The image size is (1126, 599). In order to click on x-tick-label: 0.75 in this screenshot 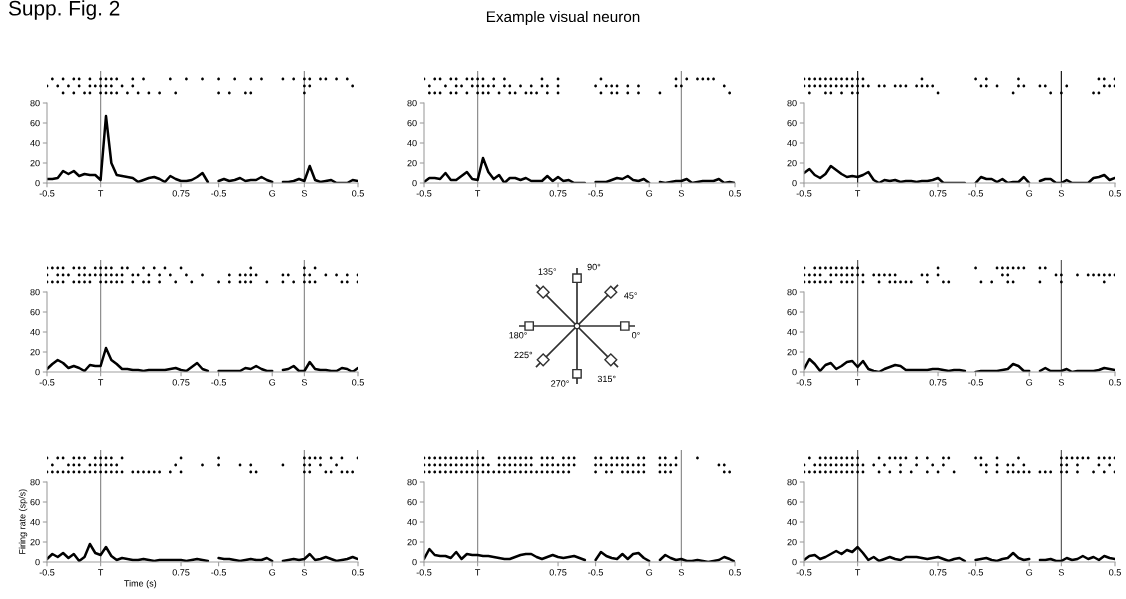, I will do `click(558, 572)`.